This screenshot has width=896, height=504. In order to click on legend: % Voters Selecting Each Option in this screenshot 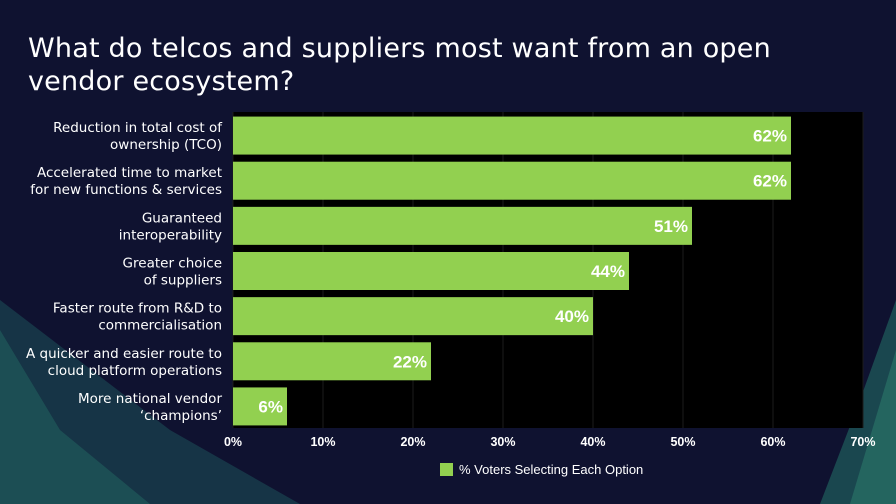, I will do `click(541, 469)`.